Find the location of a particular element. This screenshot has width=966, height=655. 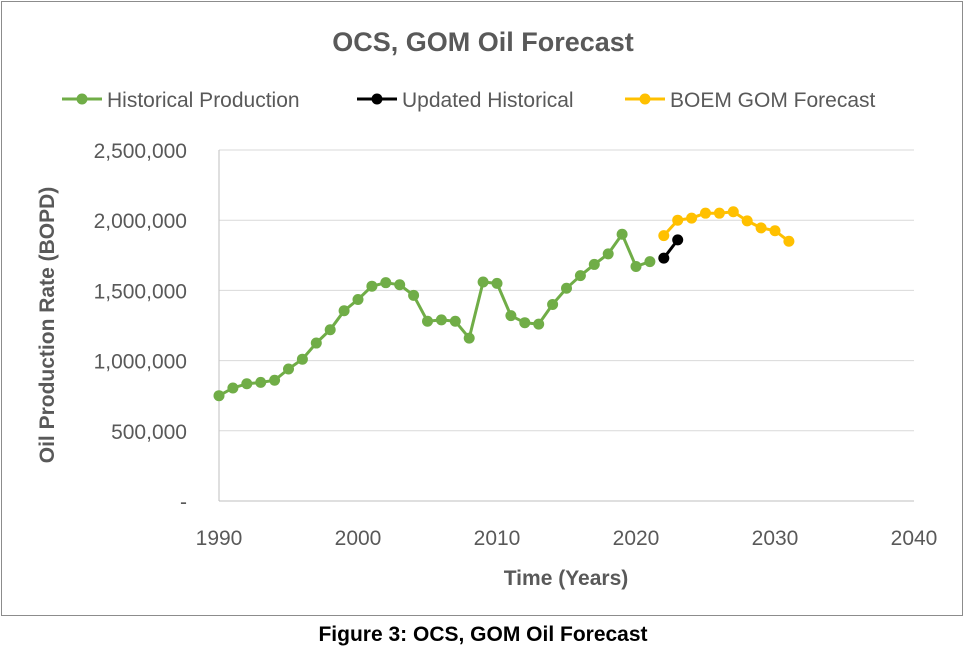

y-tick-label: 2,500,000 is located at coordinates (140, 151).